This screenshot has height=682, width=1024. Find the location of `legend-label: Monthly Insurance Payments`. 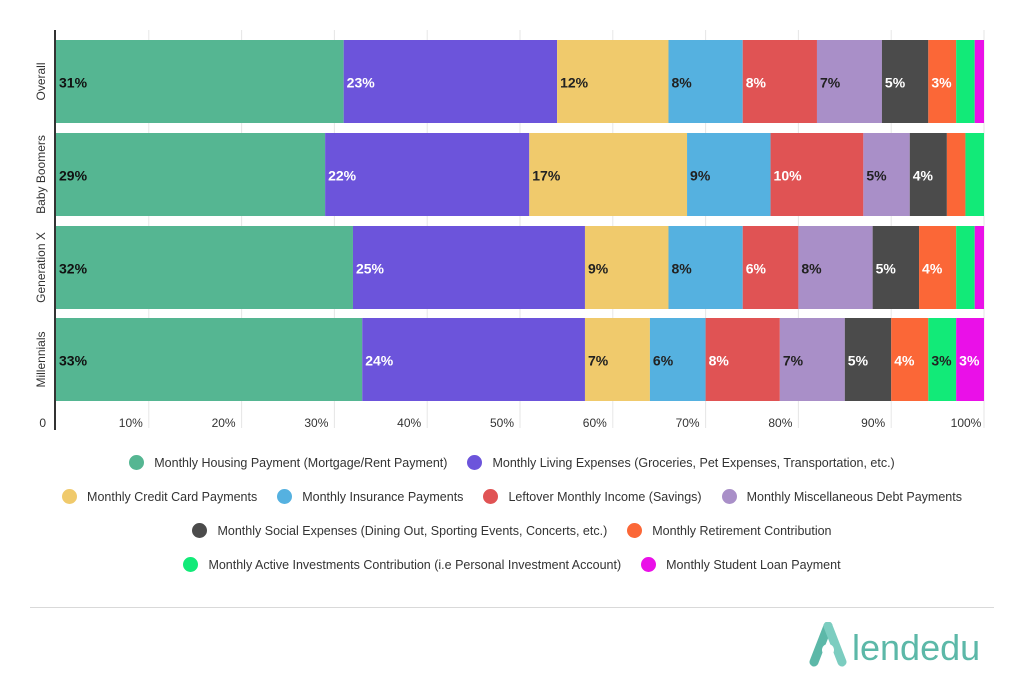

legend-label: Monthly Insurance Payments is located at coordinates (383, 496).